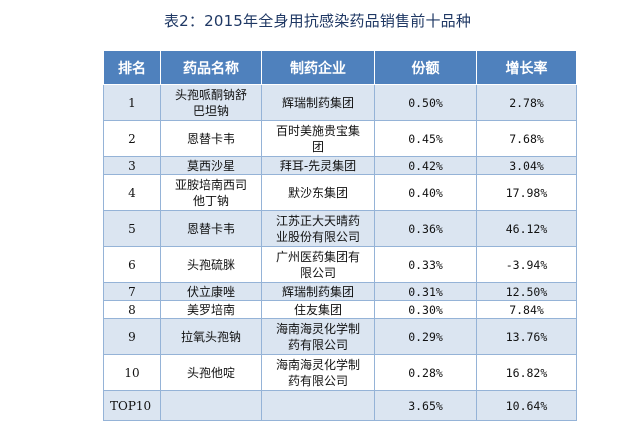  Describe the element at coordinates (526, 138) in the screenshot. I see `growth-cell: 7.68%` at that location.